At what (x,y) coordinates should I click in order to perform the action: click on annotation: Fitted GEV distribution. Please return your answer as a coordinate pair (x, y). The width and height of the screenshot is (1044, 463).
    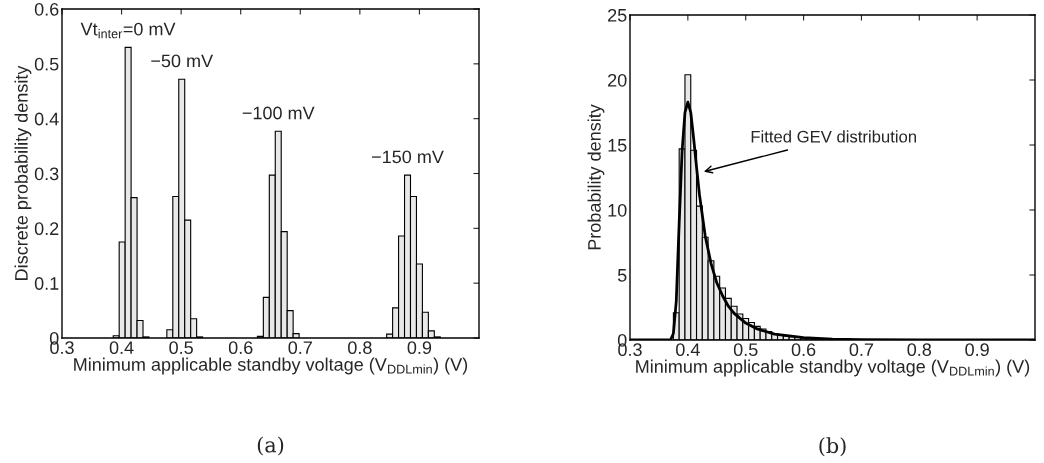
    Looking at the image, I should click on (833, 136).